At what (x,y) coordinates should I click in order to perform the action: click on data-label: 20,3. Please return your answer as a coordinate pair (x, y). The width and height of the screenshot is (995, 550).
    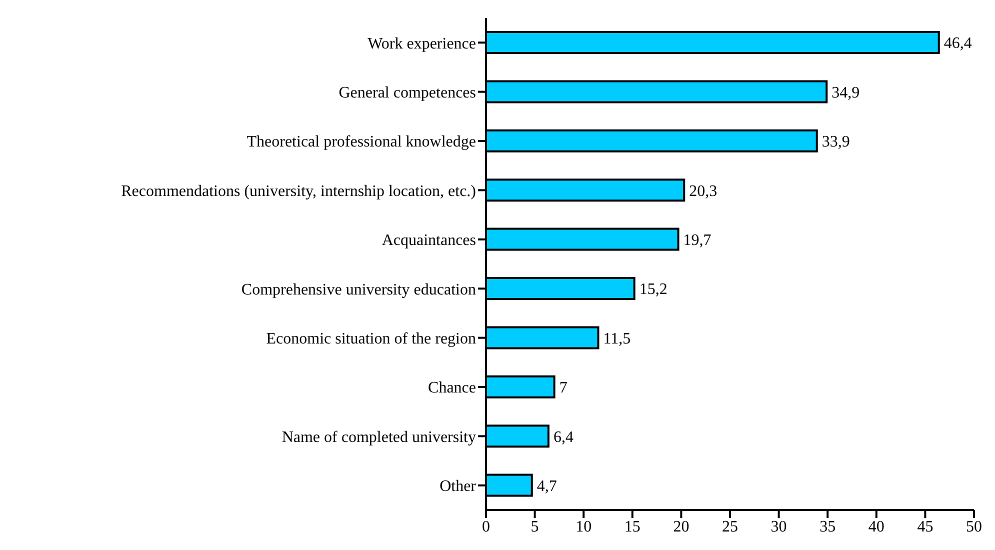
    Looking at the image, I should click on (703, 191).